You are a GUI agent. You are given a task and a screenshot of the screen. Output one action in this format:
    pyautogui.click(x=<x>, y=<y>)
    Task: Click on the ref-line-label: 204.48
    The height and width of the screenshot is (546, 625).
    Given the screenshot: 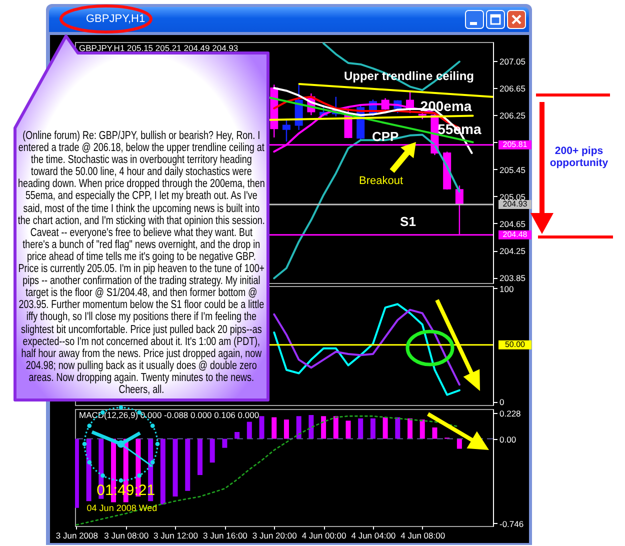 What is the action you would take?
    pyautogui.click(x=515, y=234)
    